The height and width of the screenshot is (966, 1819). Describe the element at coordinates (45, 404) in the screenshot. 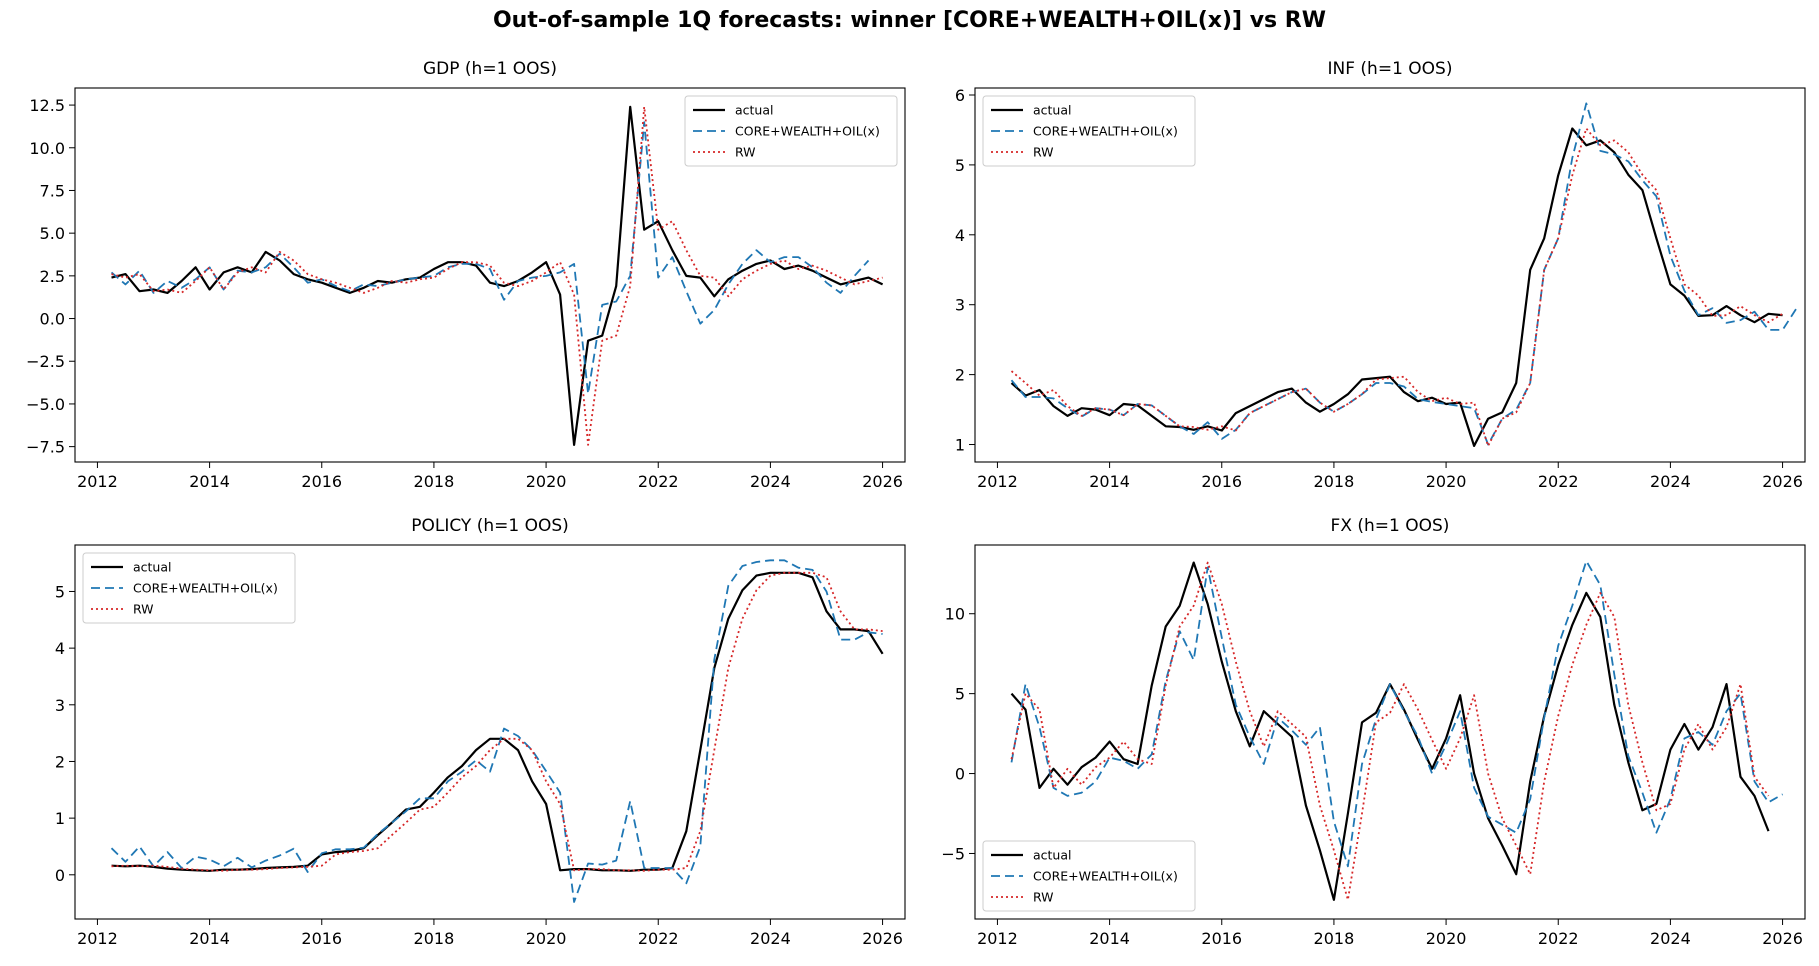

I see `gdp-y-tick-label: −5.0` at that location.